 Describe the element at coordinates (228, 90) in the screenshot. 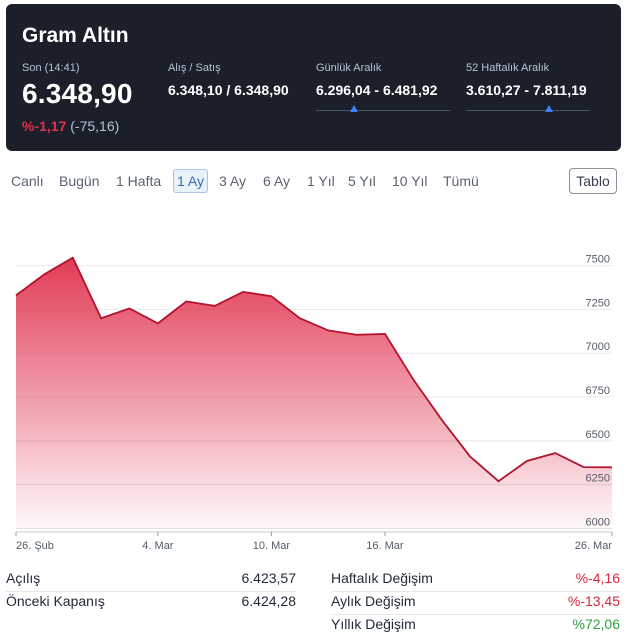

I see `bid-ask-value: 6.348,10 / 6.348,90` at that location.